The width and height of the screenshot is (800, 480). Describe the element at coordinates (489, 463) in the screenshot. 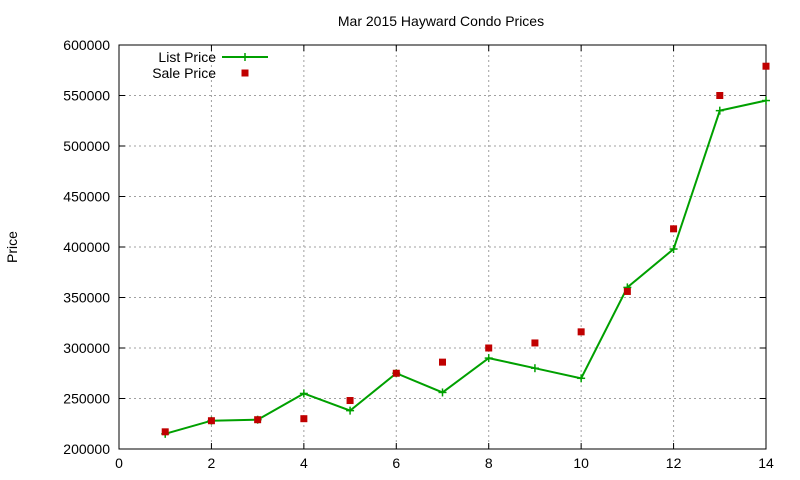

I see `x-tick-label: 8` at that location.